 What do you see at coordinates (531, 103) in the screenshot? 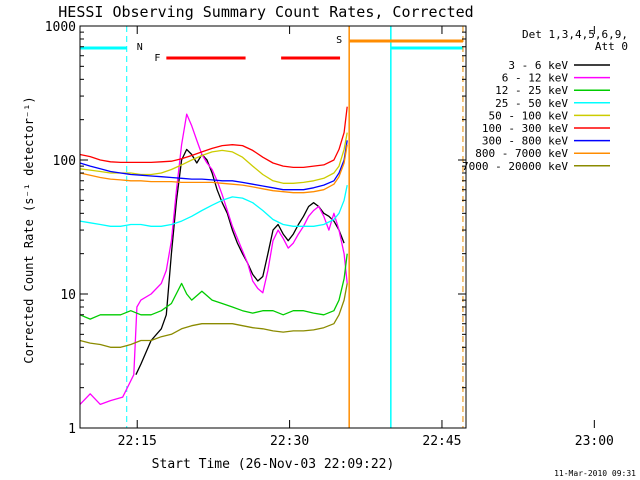
I see `legend-entry-label: 25 - 50 keV` at bounding box center [531, 103].